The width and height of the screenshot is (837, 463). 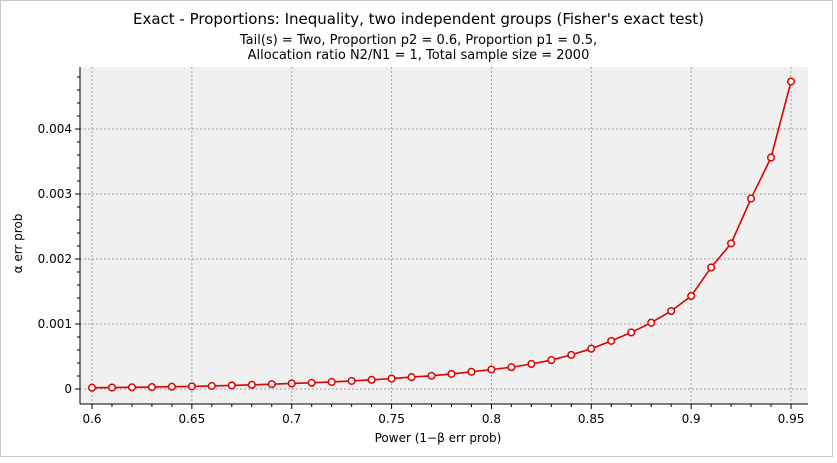 What do you see at coordinates (443, 415) in the screenshot?
I see `x-axis-ticks: 0.6 0.65 0.7 0.75 0.8 0.85 0.9 0.95` at bounding box center [443, 415].